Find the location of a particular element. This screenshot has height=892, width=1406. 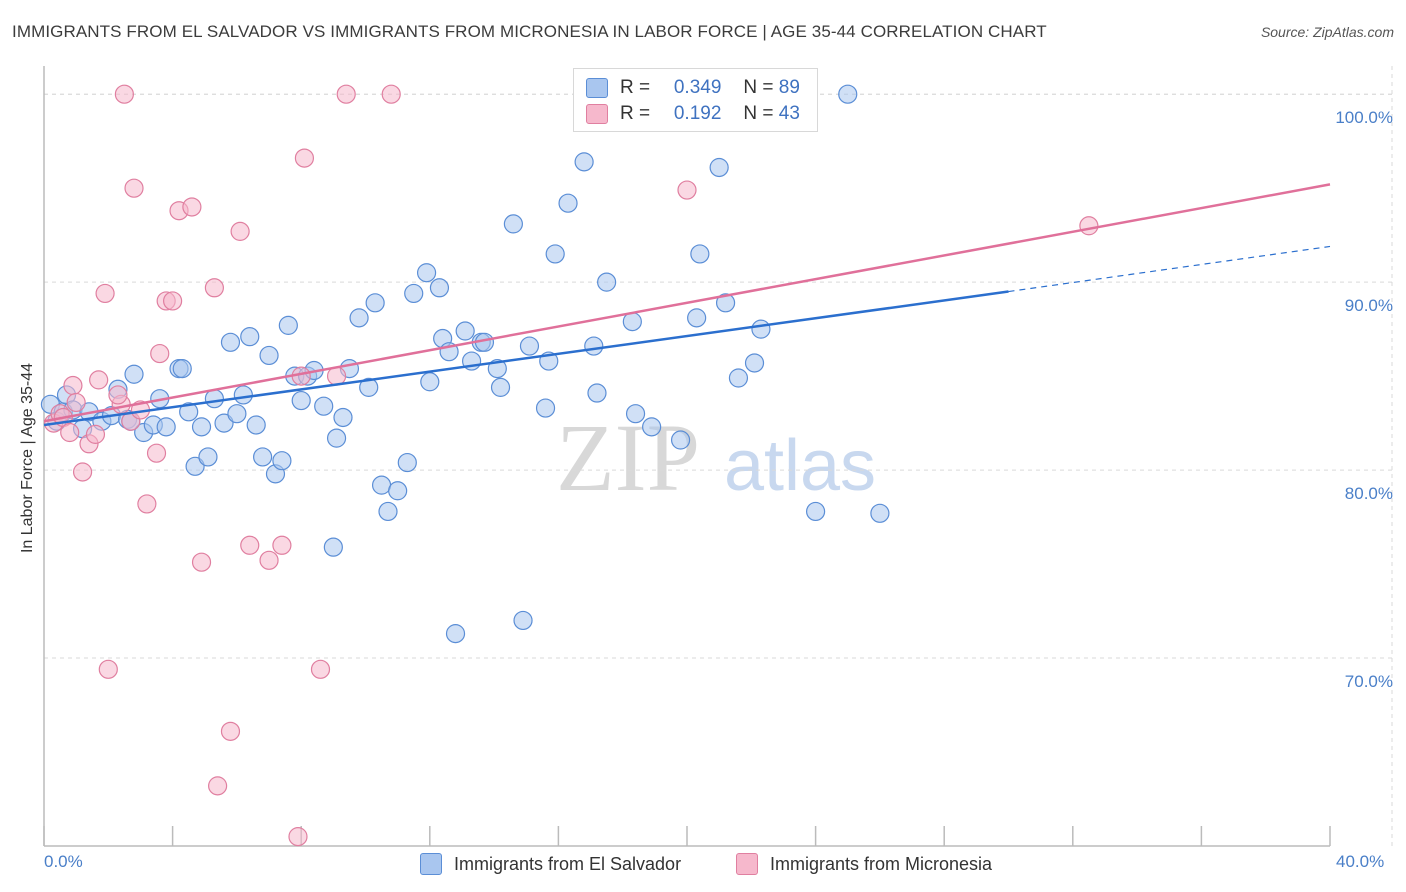

bottom-legend-micronesia: Immigrants from Micronesia is located at coordinates (864, 864).